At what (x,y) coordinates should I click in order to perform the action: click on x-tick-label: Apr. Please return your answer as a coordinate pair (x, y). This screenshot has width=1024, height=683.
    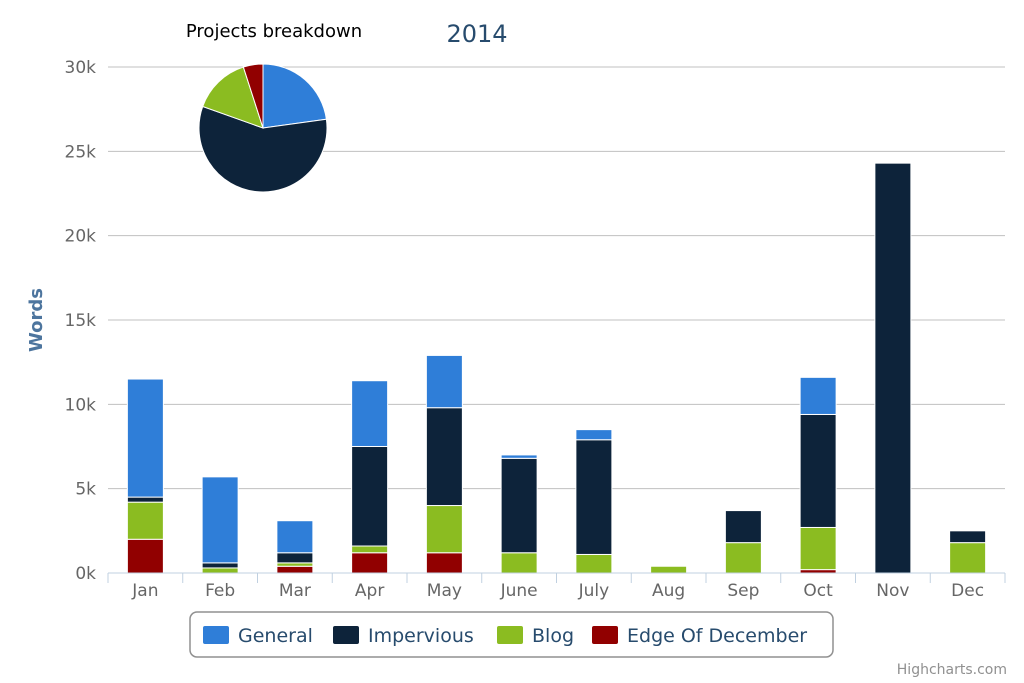
    Looking at the image, I should click on (369, 591).